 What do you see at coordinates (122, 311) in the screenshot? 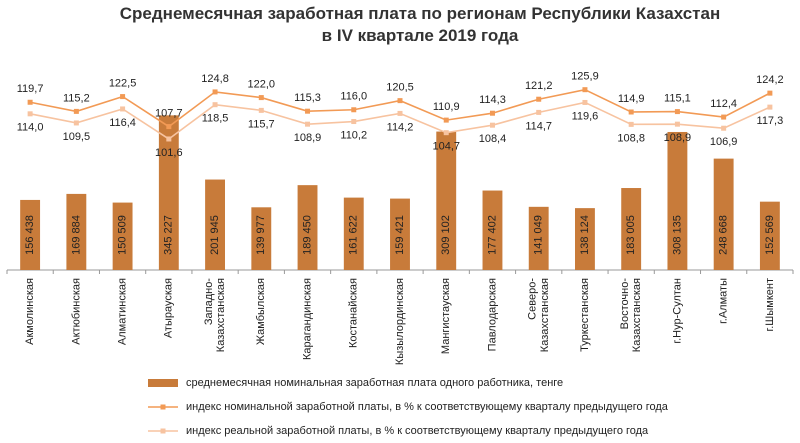
I see `x-tick-label: Алматинская` at bounding box center [122, 311].